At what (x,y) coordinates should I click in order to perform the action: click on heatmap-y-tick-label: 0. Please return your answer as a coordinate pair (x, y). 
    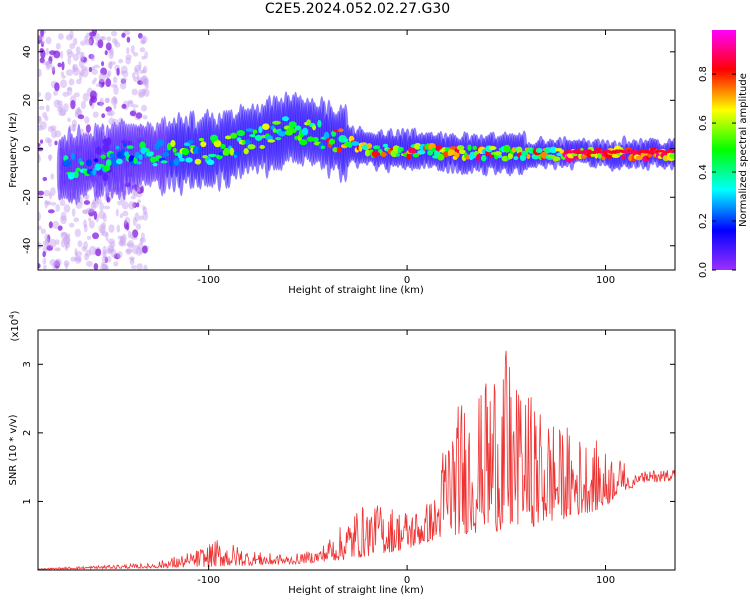
    Looking at the image, I should click on (27, 149).